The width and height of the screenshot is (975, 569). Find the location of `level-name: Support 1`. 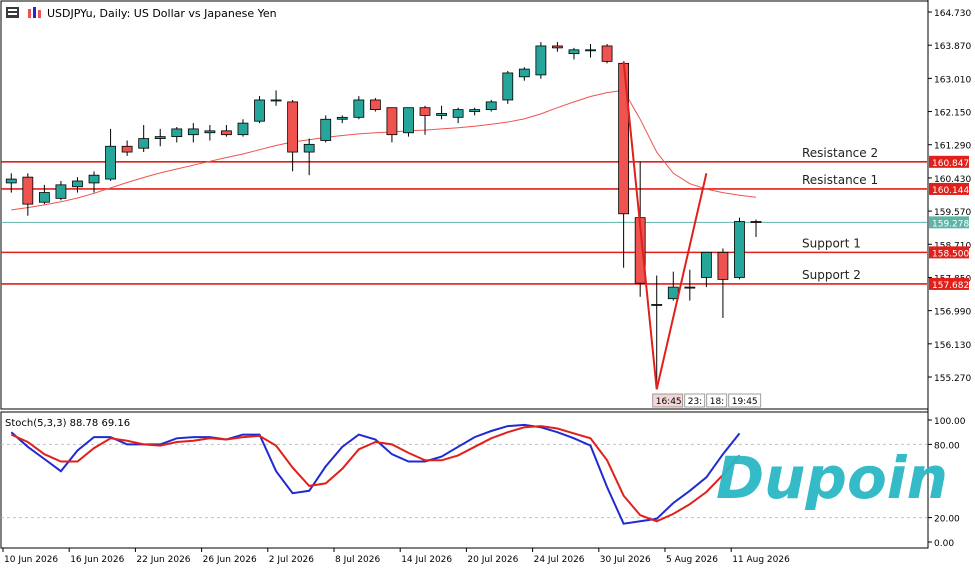

level-name: Support 1 is located at coordinates (831, 243).